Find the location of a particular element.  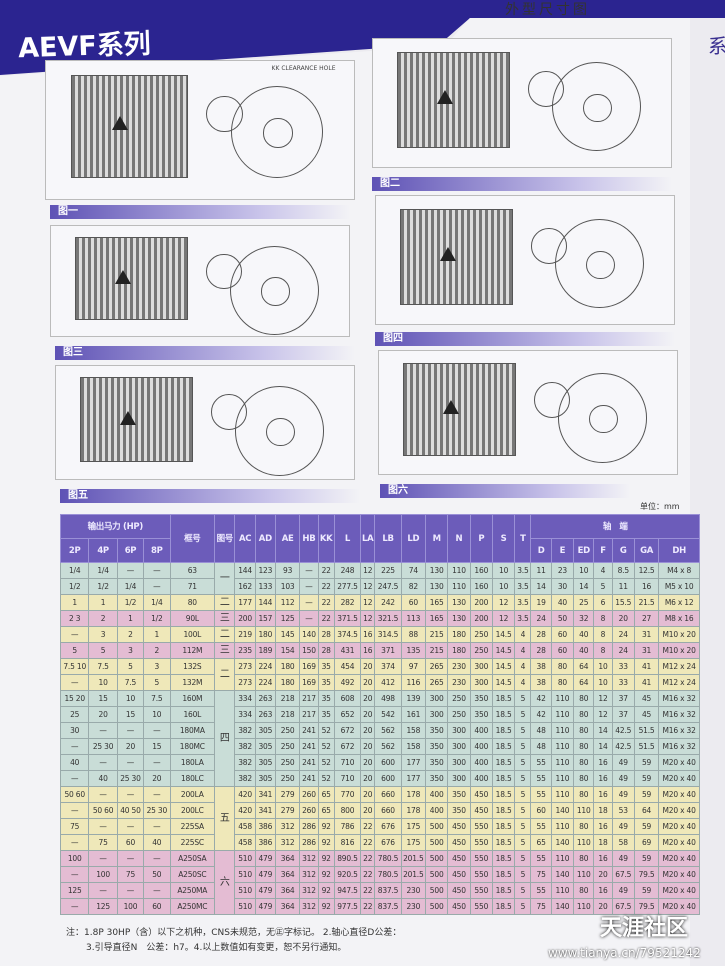

cell-n: 180 is located at coordinates (459, 634).